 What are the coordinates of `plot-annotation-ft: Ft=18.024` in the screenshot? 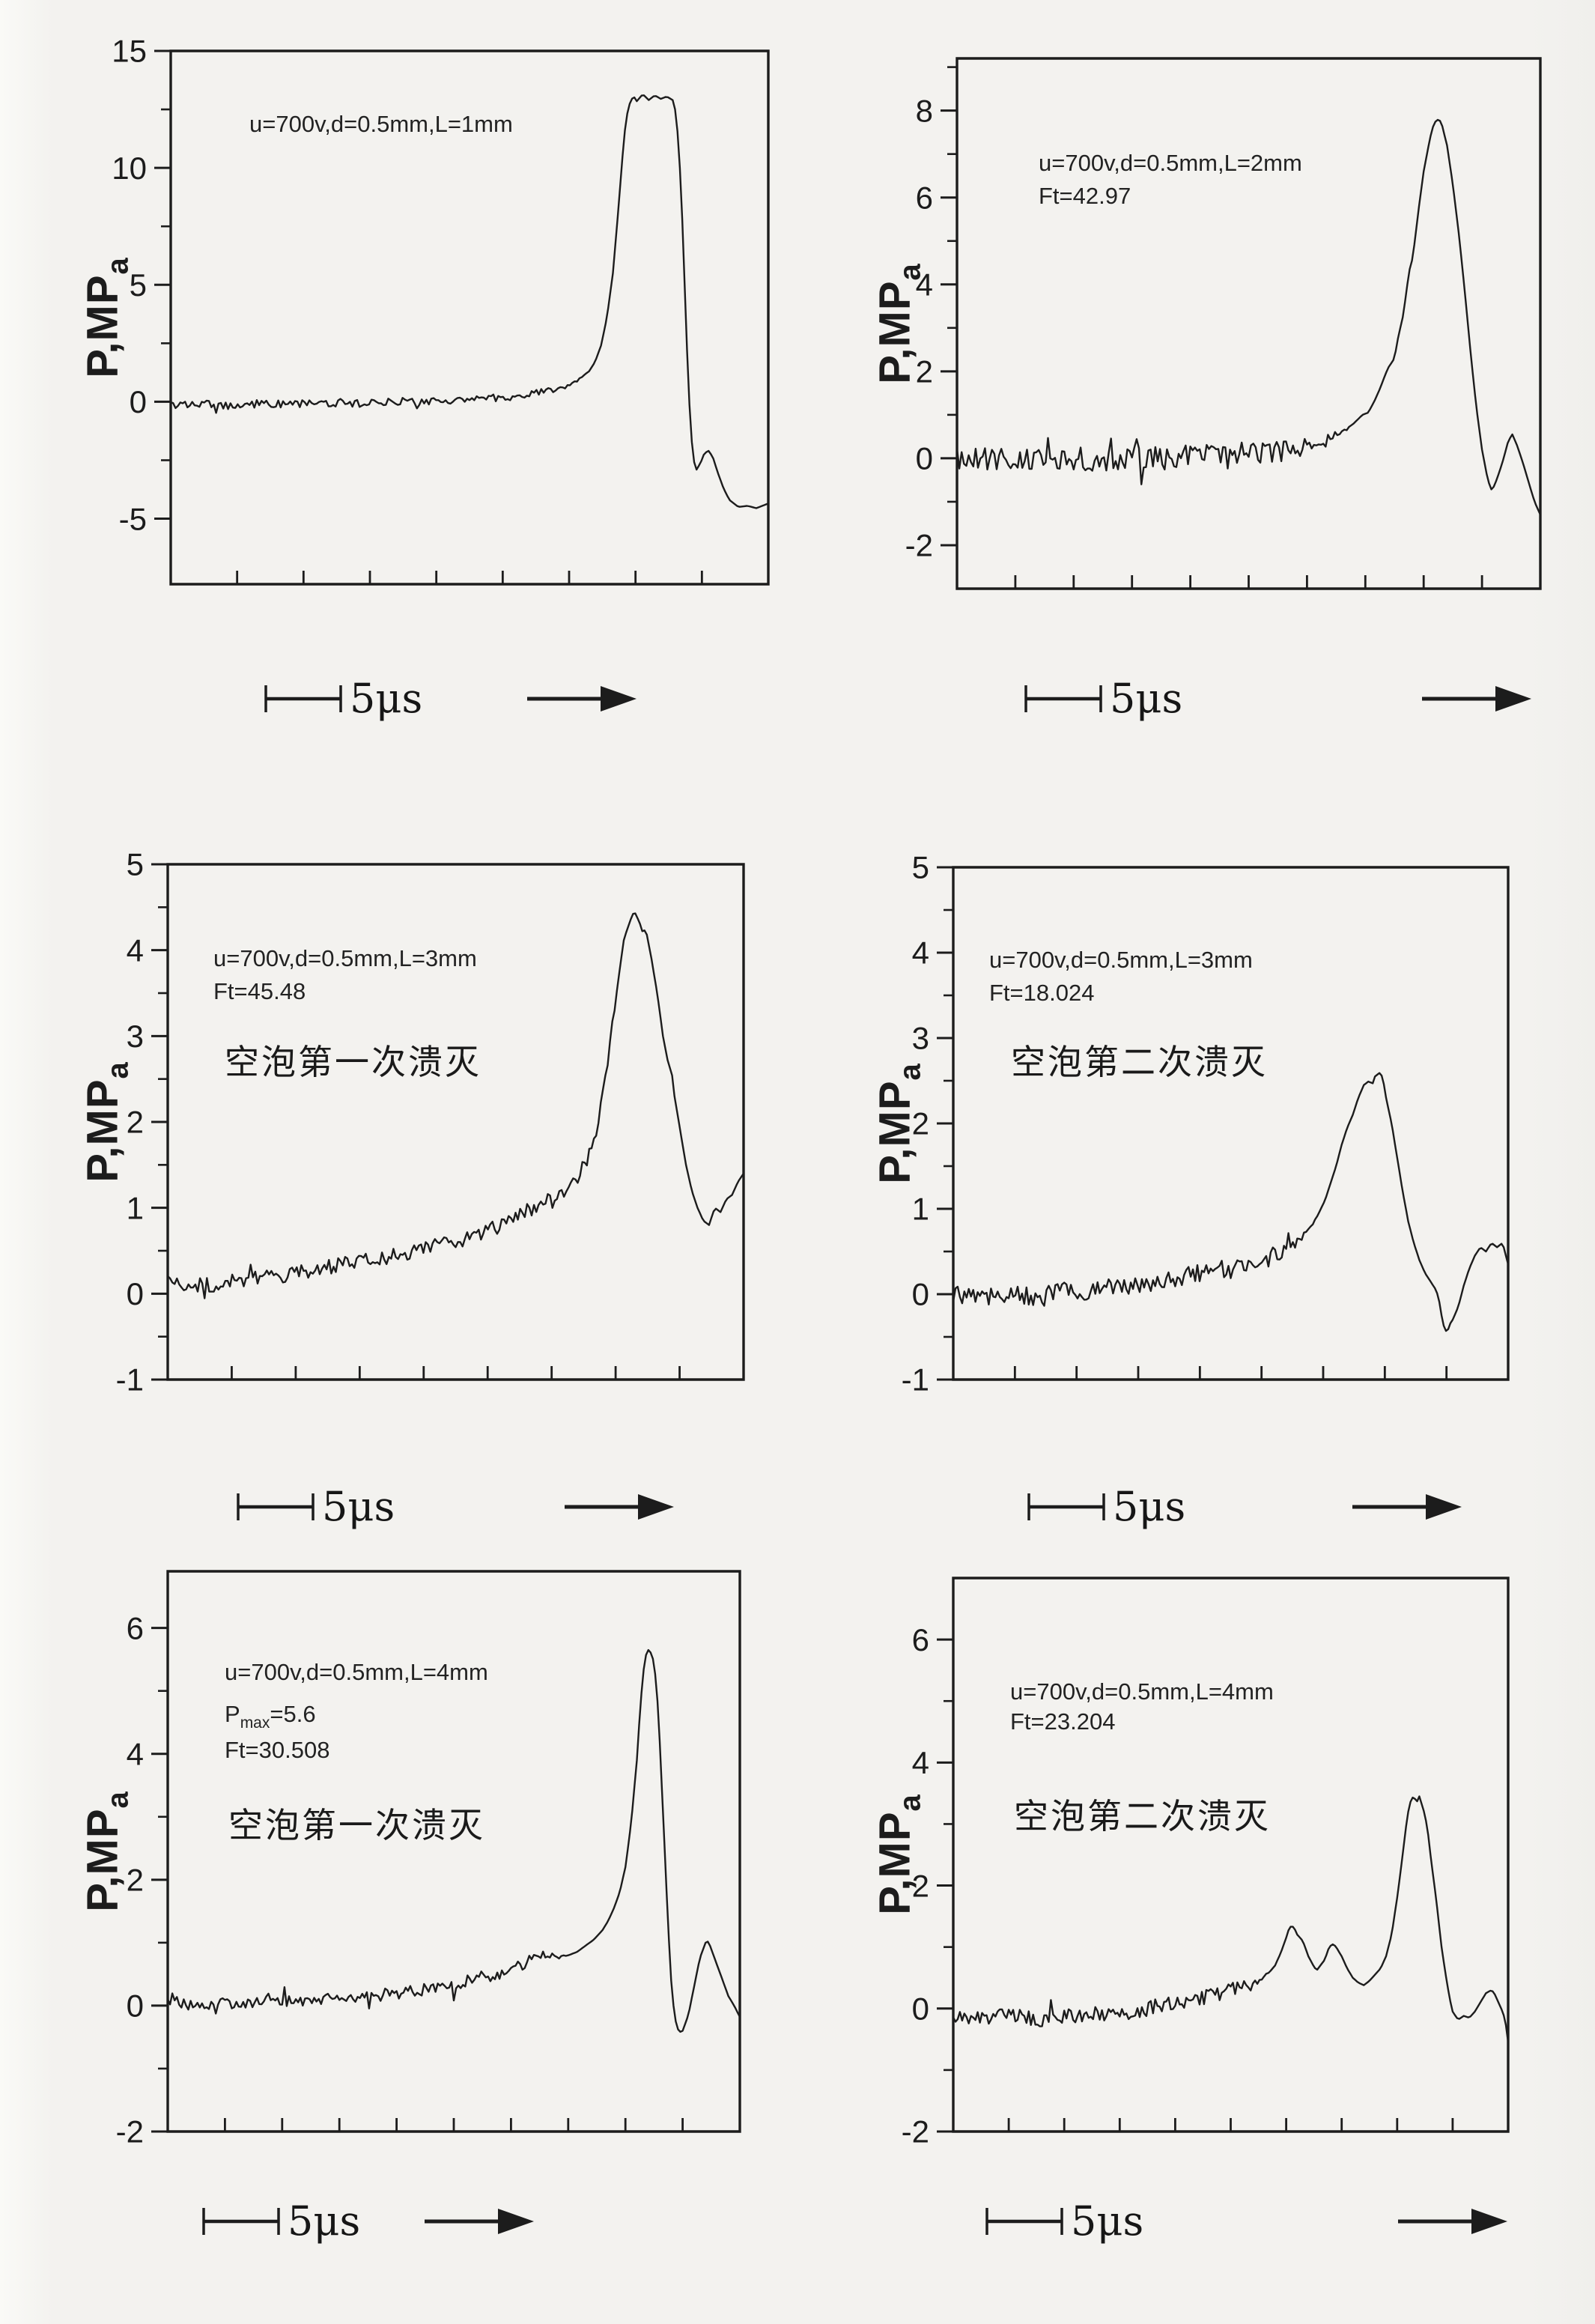 It's located at (1042, 993).